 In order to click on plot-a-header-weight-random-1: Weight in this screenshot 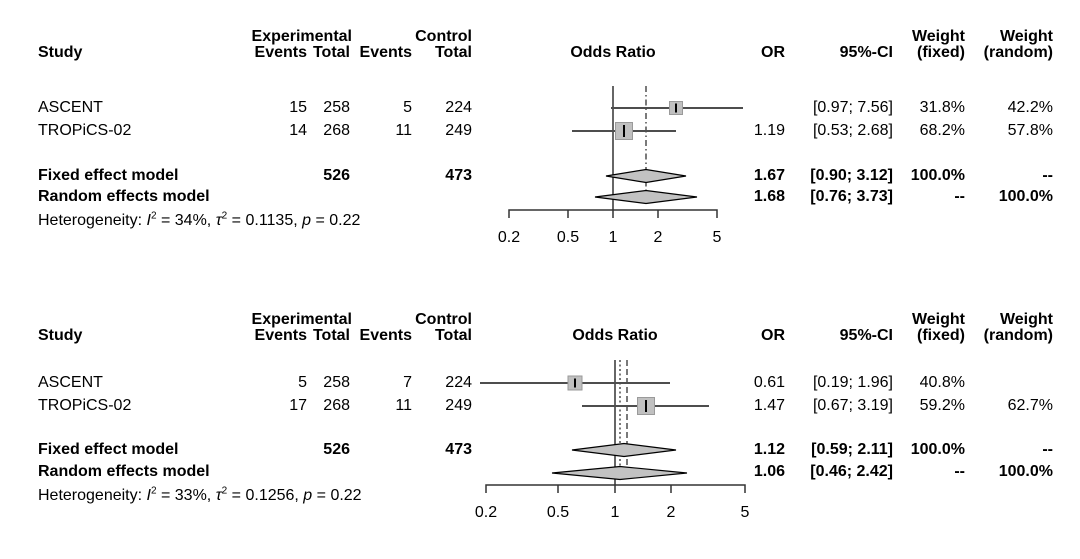, I will do `click(1026, 36)`.